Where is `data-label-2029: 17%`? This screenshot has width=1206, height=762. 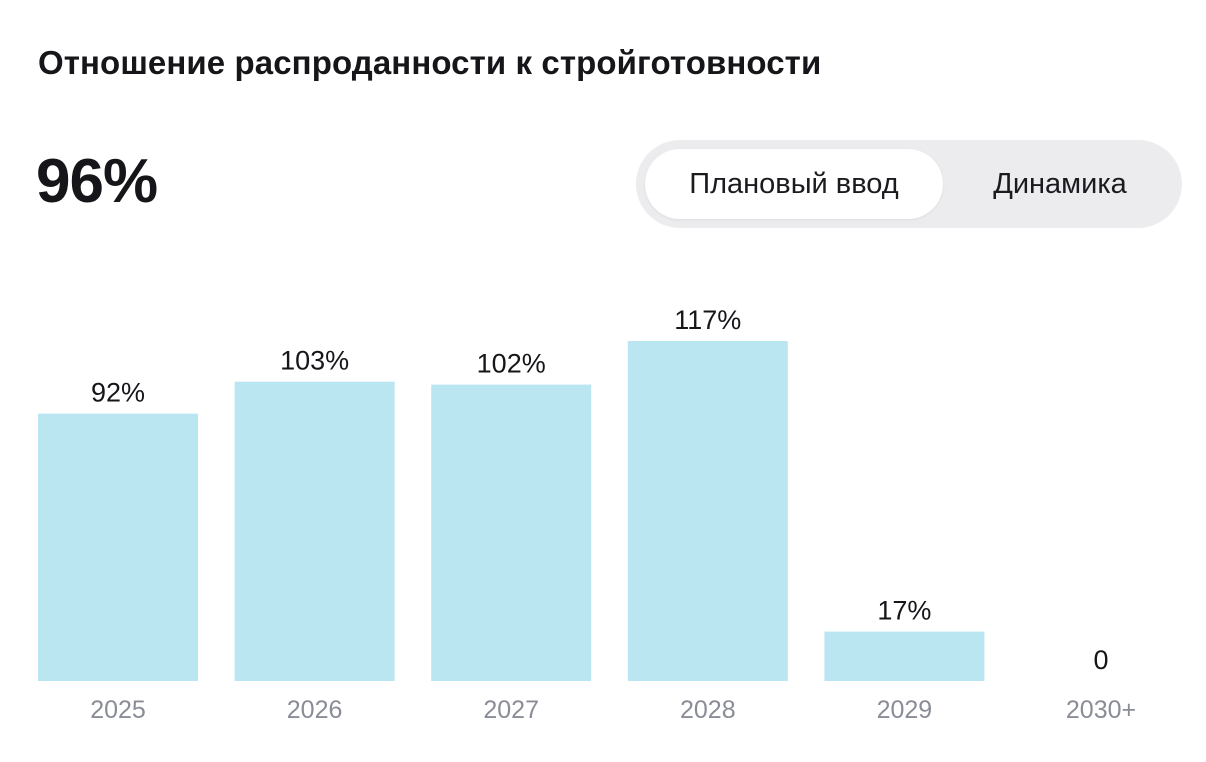 data-label-2029: 17% is located at coordinates (904, 611).